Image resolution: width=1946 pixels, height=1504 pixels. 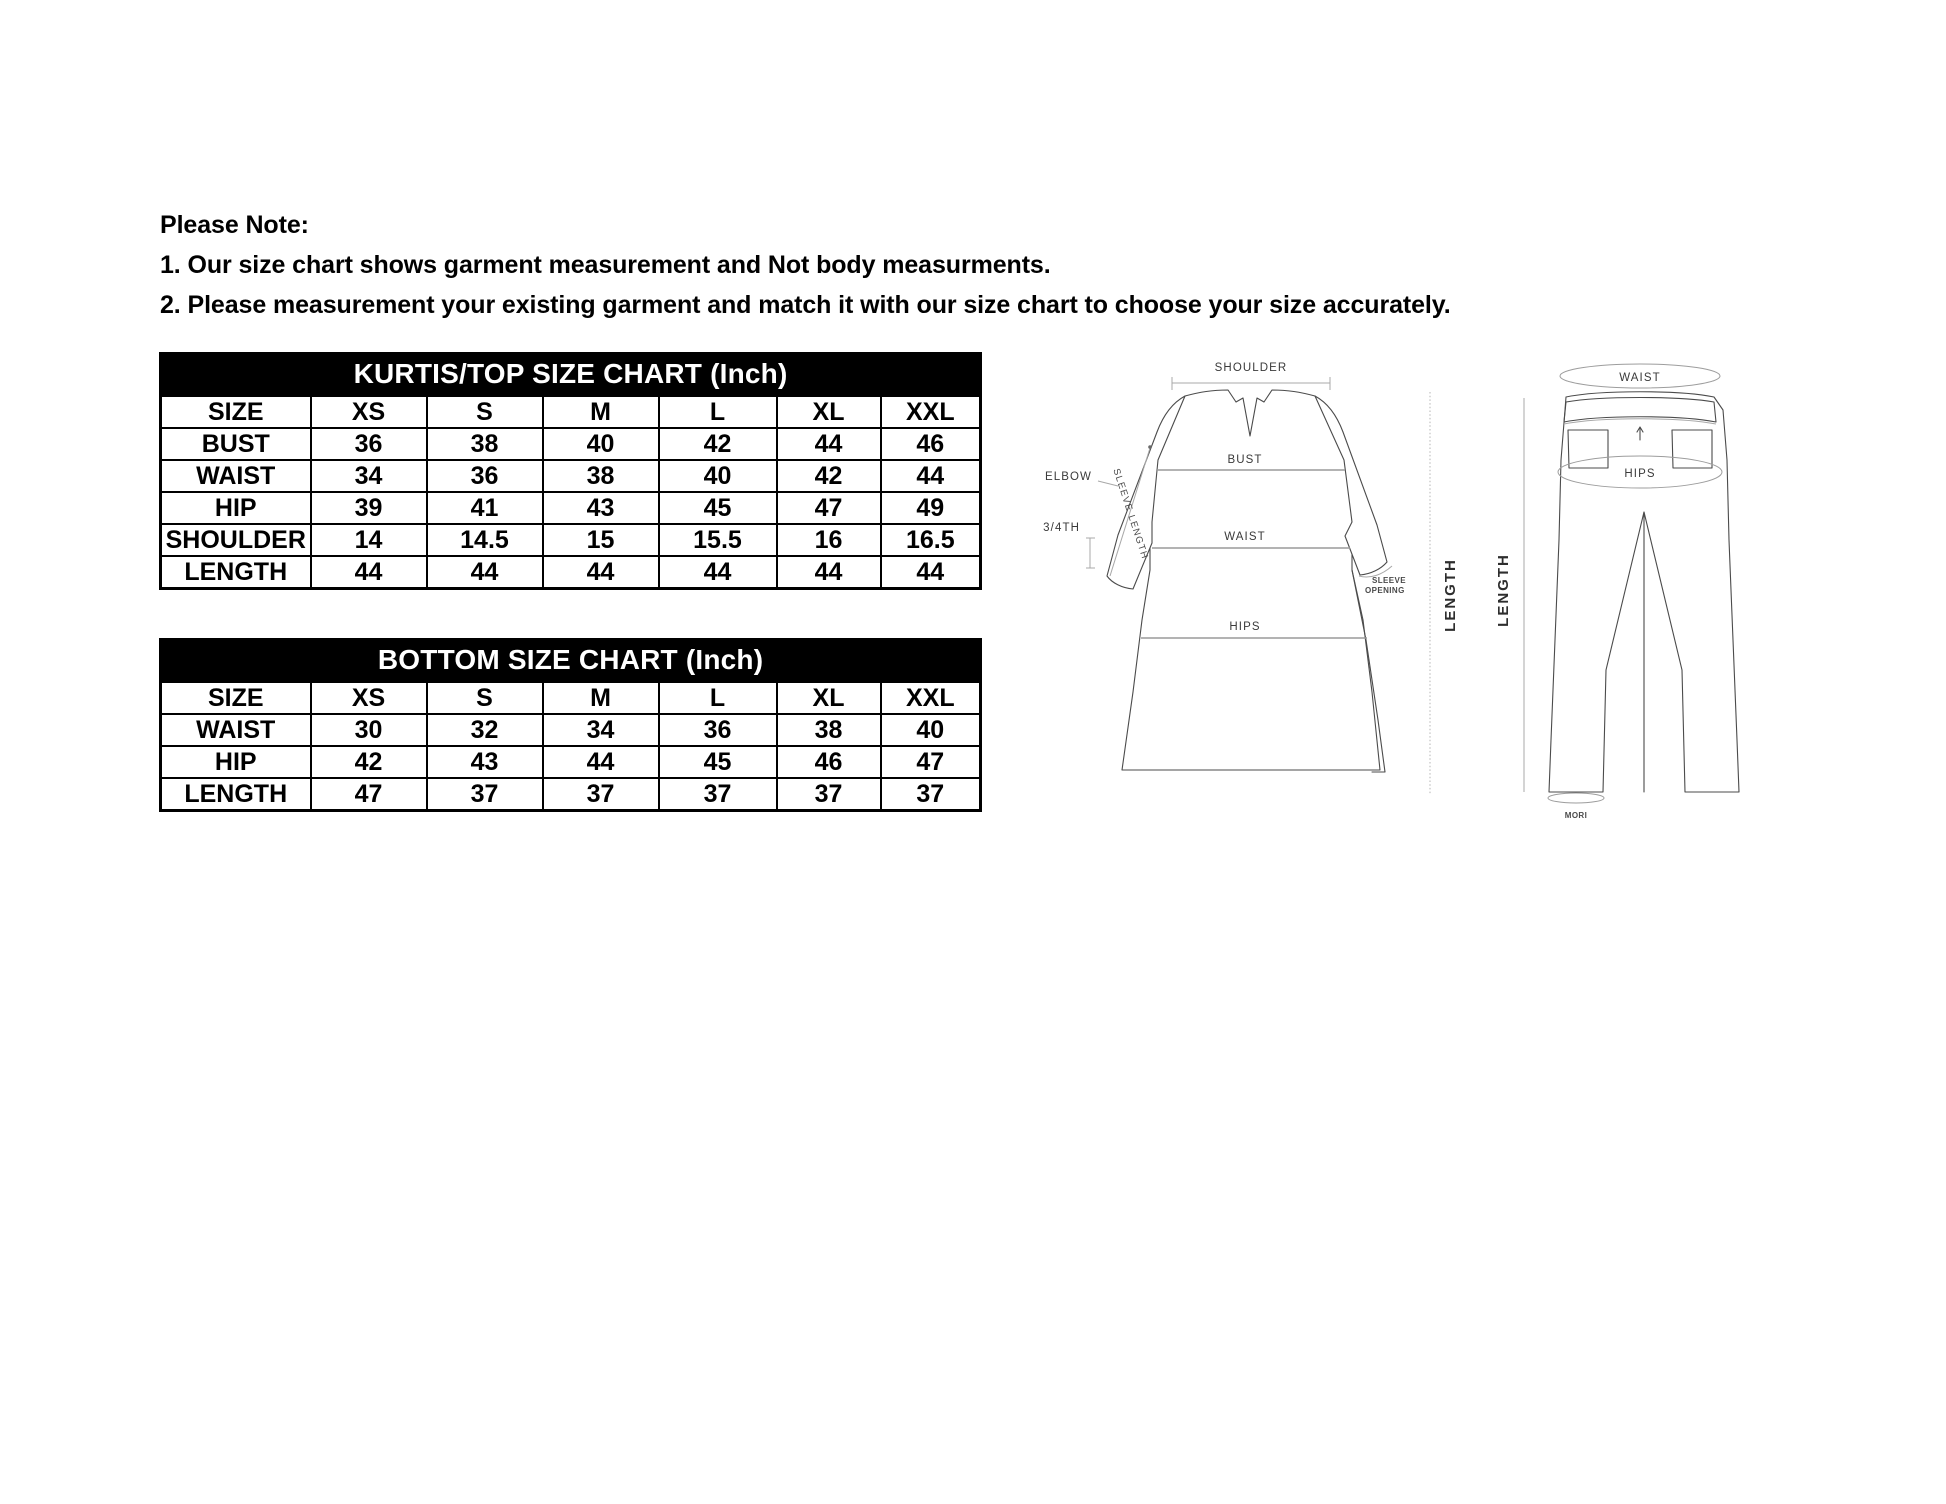 What do you see at coordinates (234, 225) in the screenshot?
I see `note-heading: Please Note:` at bounding box center [234, 225].